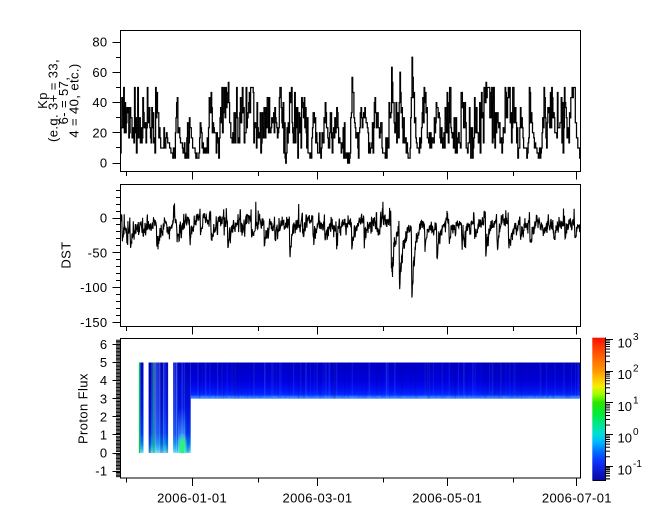  I want to click on svg-text: 5, so click(104, 362).